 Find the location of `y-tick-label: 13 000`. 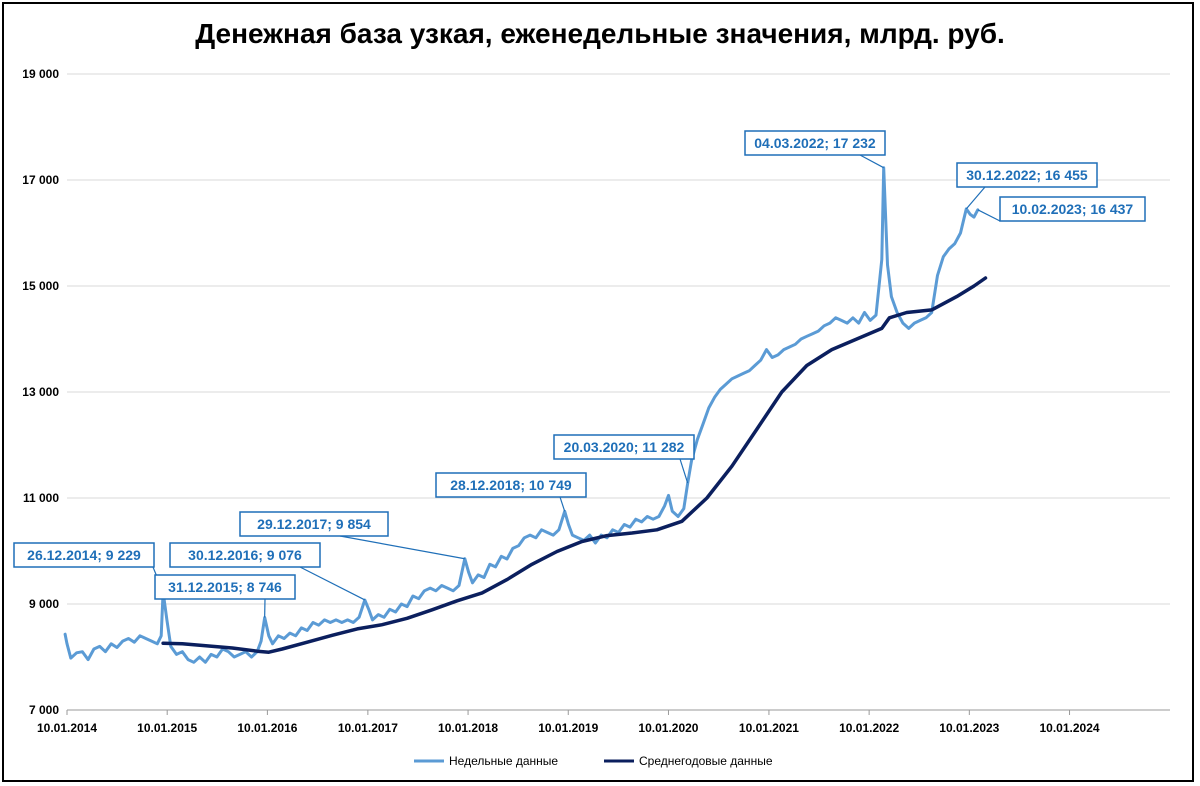

y-tick-label: 13 000 is located at coordinates (40, 392).